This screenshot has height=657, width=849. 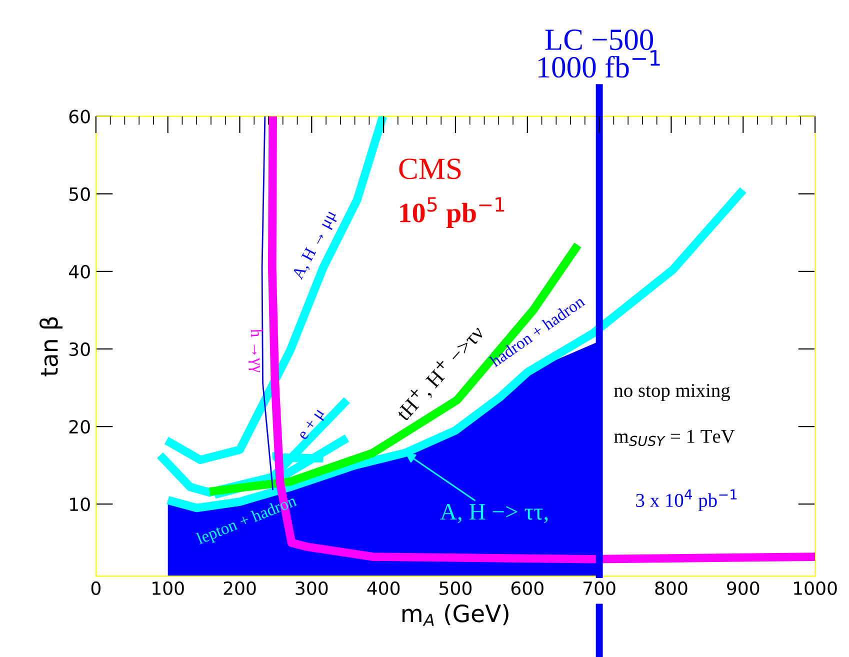 What do you see at coordinates (79, 194) in the screenshot?
I see `y-tick-label: 50` at bounding box center [79, 194].